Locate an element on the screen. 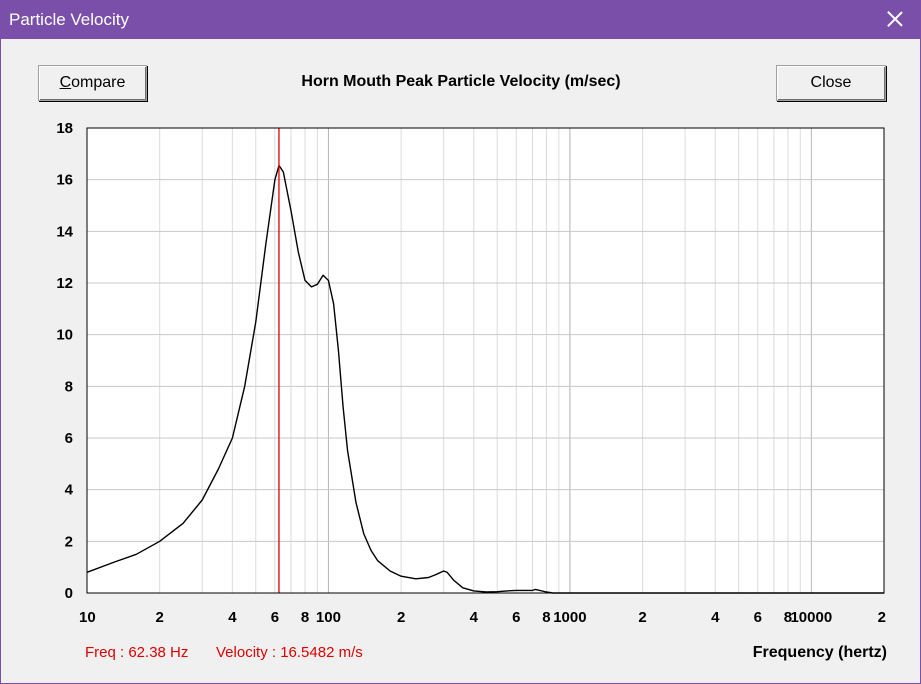  compare-button: Compare is located at coordinates (92, 83).